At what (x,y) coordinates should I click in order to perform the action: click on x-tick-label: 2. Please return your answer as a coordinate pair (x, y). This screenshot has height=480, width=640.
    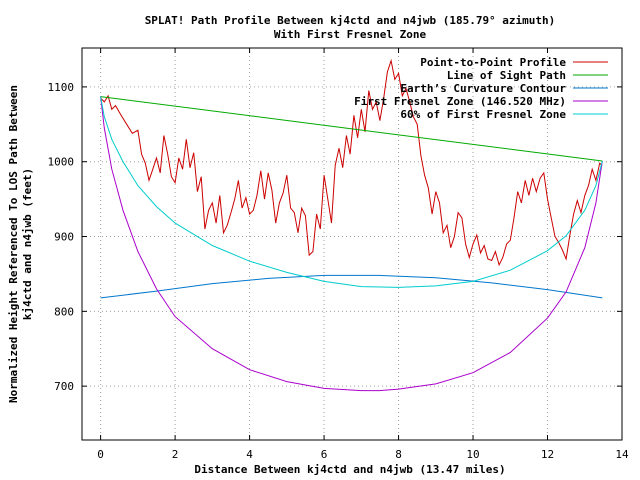
    Looking at the image, I should click on (175, 454).